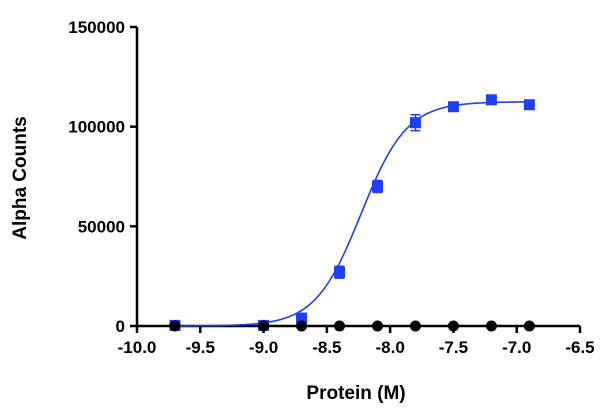 The image size is (613, 415). I want to click on x-tick-label: -9.5, so click(200, 347).